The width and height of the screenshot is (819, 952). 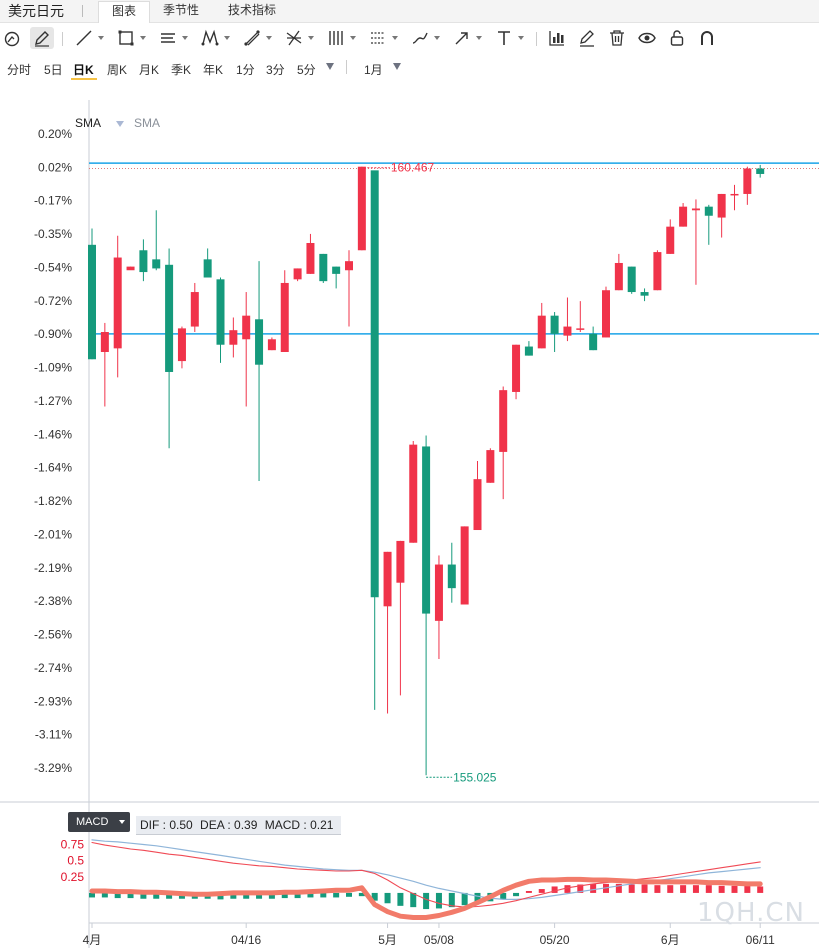 I want to click on ruler-icon, so click(x=340, y=38).